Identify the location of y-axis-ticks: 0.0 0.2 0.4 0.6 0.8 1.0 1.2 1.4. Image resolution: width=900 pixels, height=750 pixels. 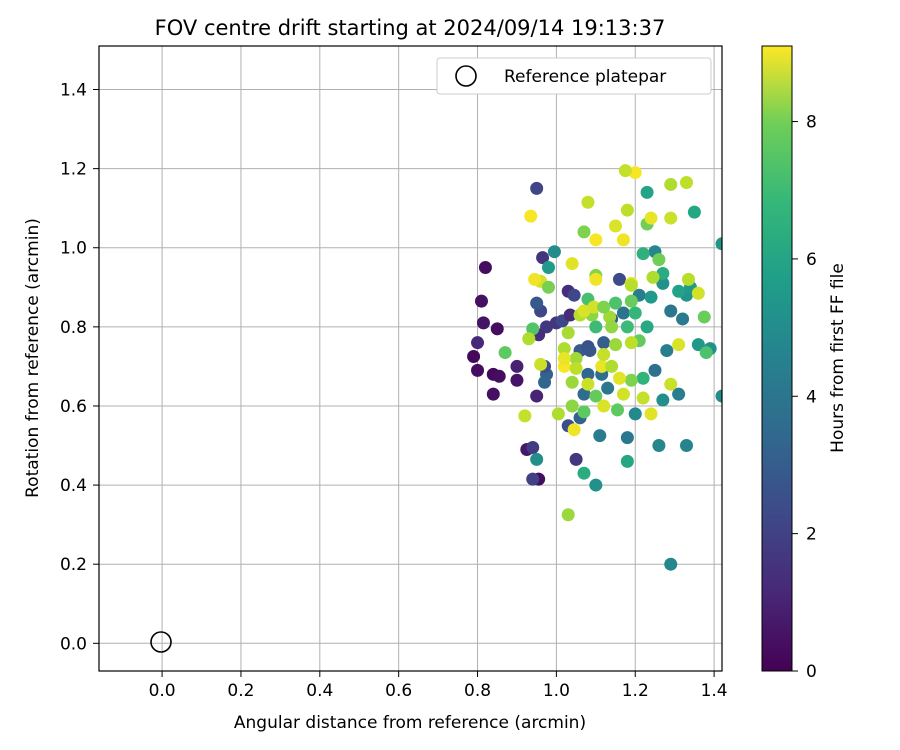
(79, 367).